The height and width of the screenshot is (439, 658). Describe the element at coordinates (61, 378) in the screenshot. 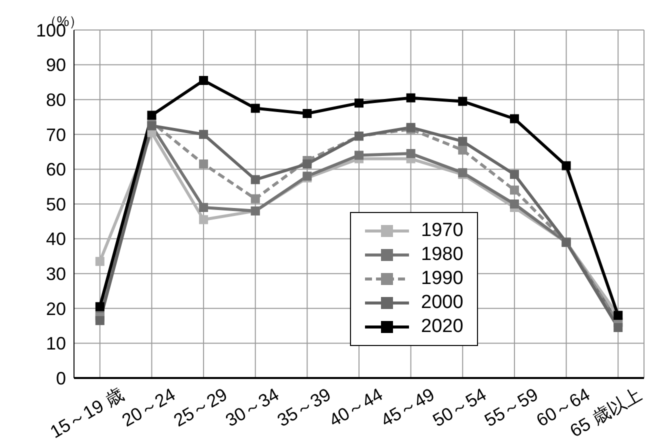

I see `y-tick-label: 0` at that location.